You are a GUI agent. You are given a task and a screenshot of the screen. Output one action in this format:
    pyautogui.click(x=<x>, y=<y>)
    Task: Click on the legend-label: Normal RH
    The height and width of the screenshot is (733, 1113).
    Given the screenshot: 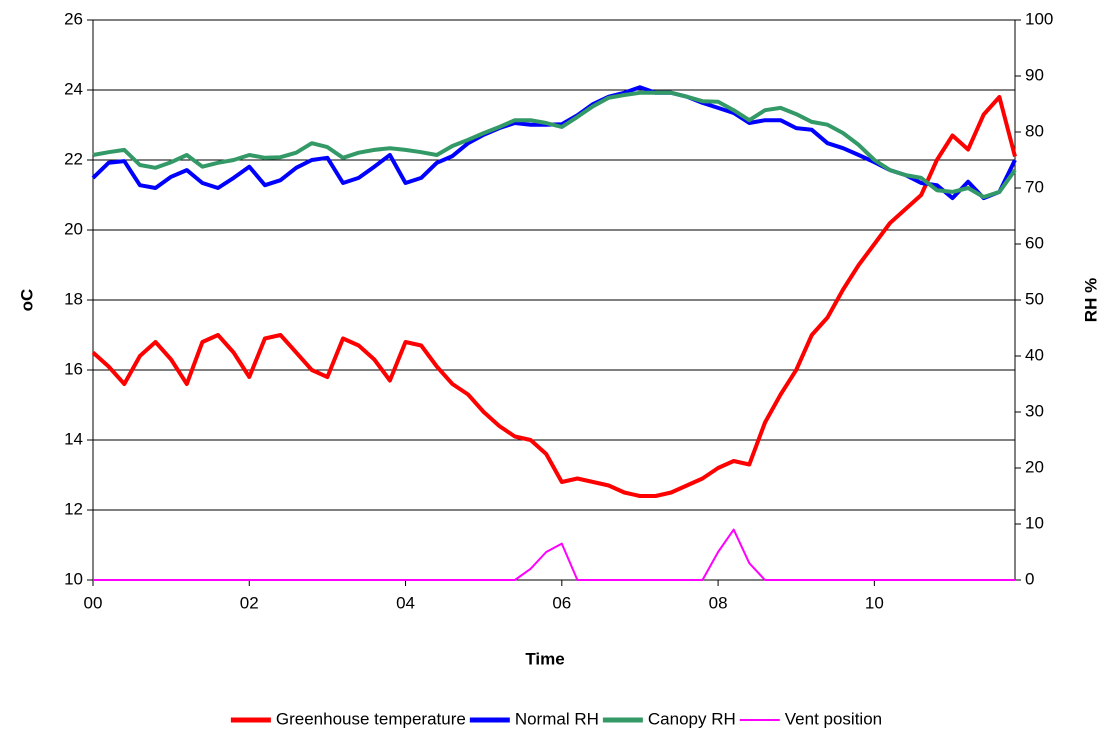 What is the action you would take?
    pyautogui.click(x=557, y=718)
    